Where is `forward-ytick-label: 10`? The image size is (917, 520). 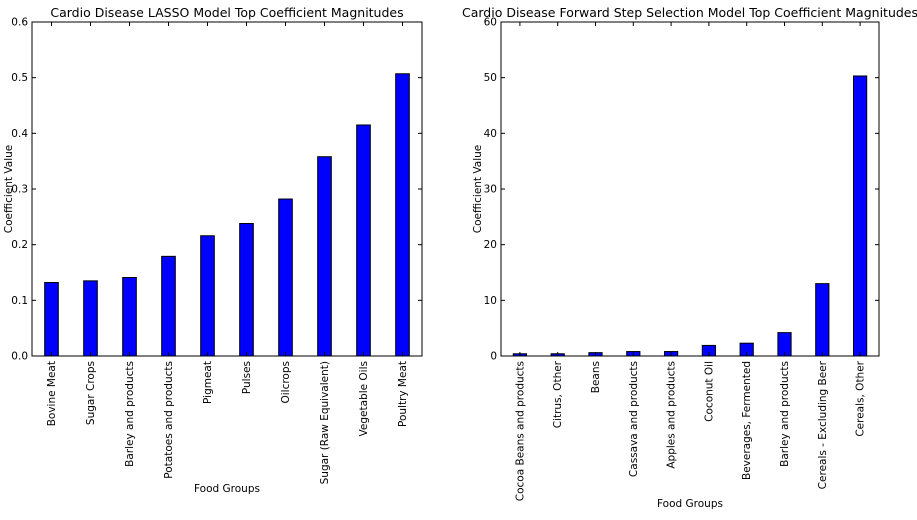 forward-ytick-label: 10 is located at coordinates (490, 301).